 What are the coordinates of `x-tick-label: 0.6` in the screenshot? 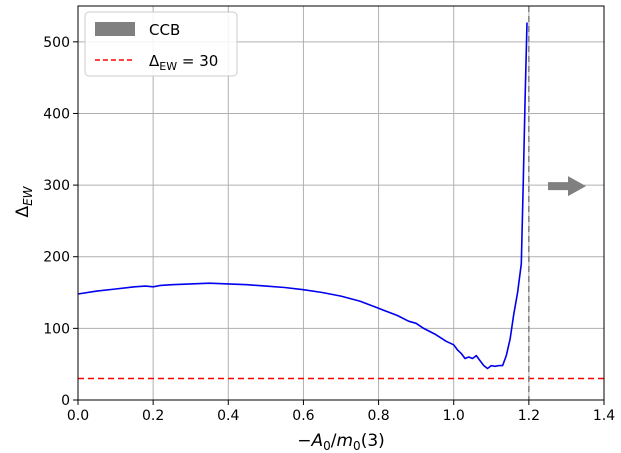 It's located at (303, 416).